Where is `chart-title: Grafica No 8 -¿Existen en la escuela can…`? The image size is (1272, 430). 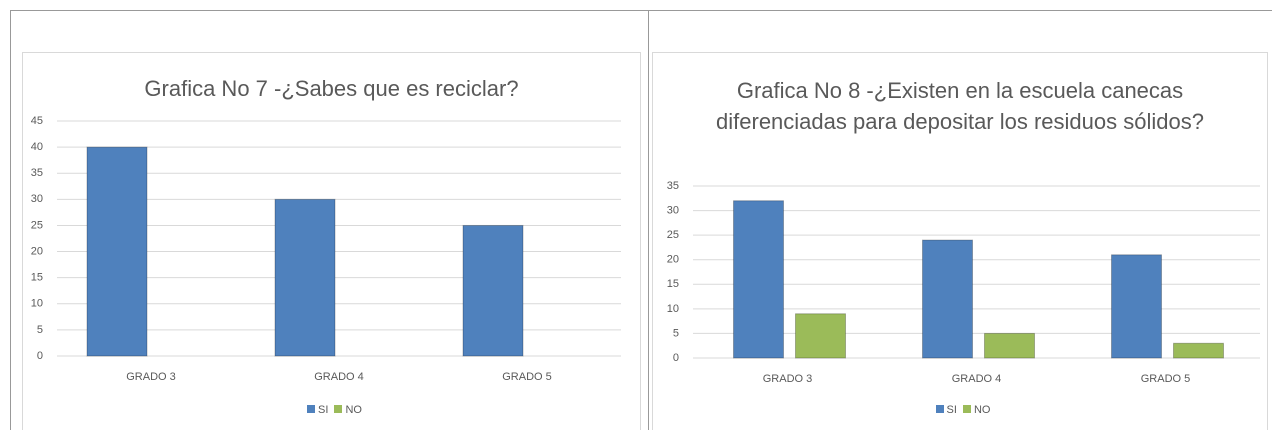
chart-title: Grafica No 8 -¿Existen en la escuela can… is located at coordinates (960, 106).